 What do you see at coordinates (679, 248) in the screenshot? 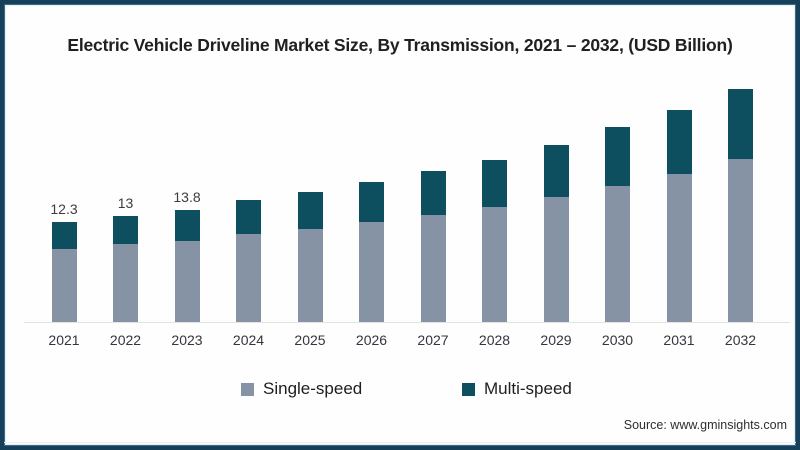
I see `bar-2031-single-speed-segment` at bounding box center [679, 248].